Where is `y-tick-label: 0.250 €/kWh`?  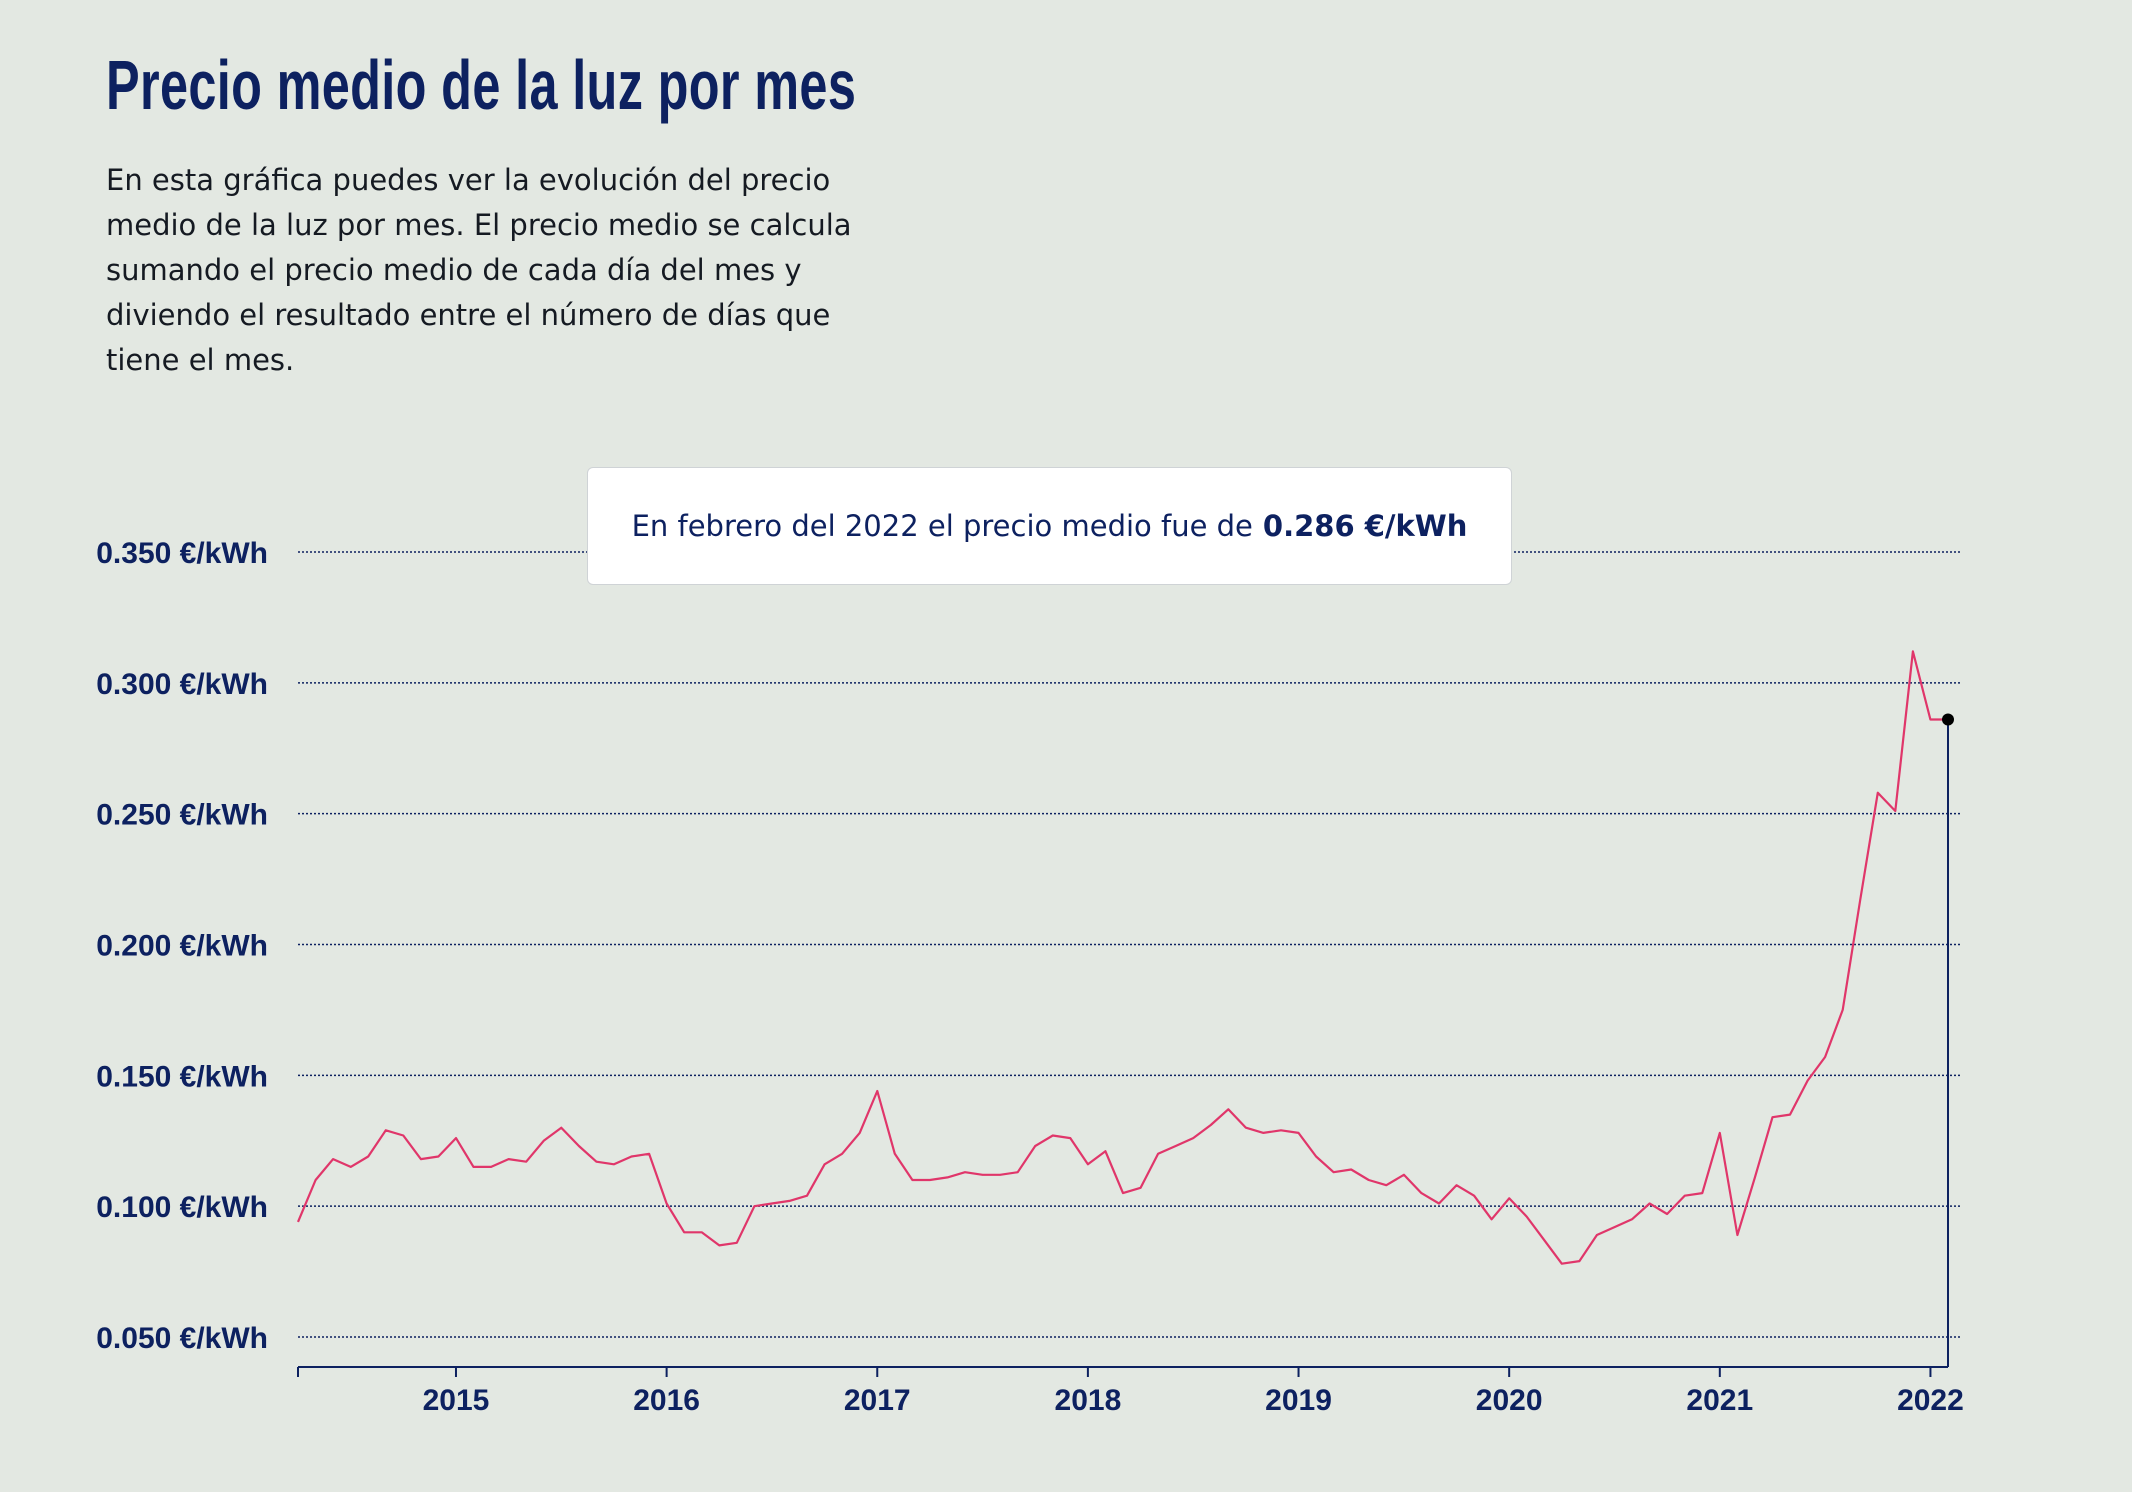 y-tick-label: 0.250 €/kWh is located at coordinates (182, 815).